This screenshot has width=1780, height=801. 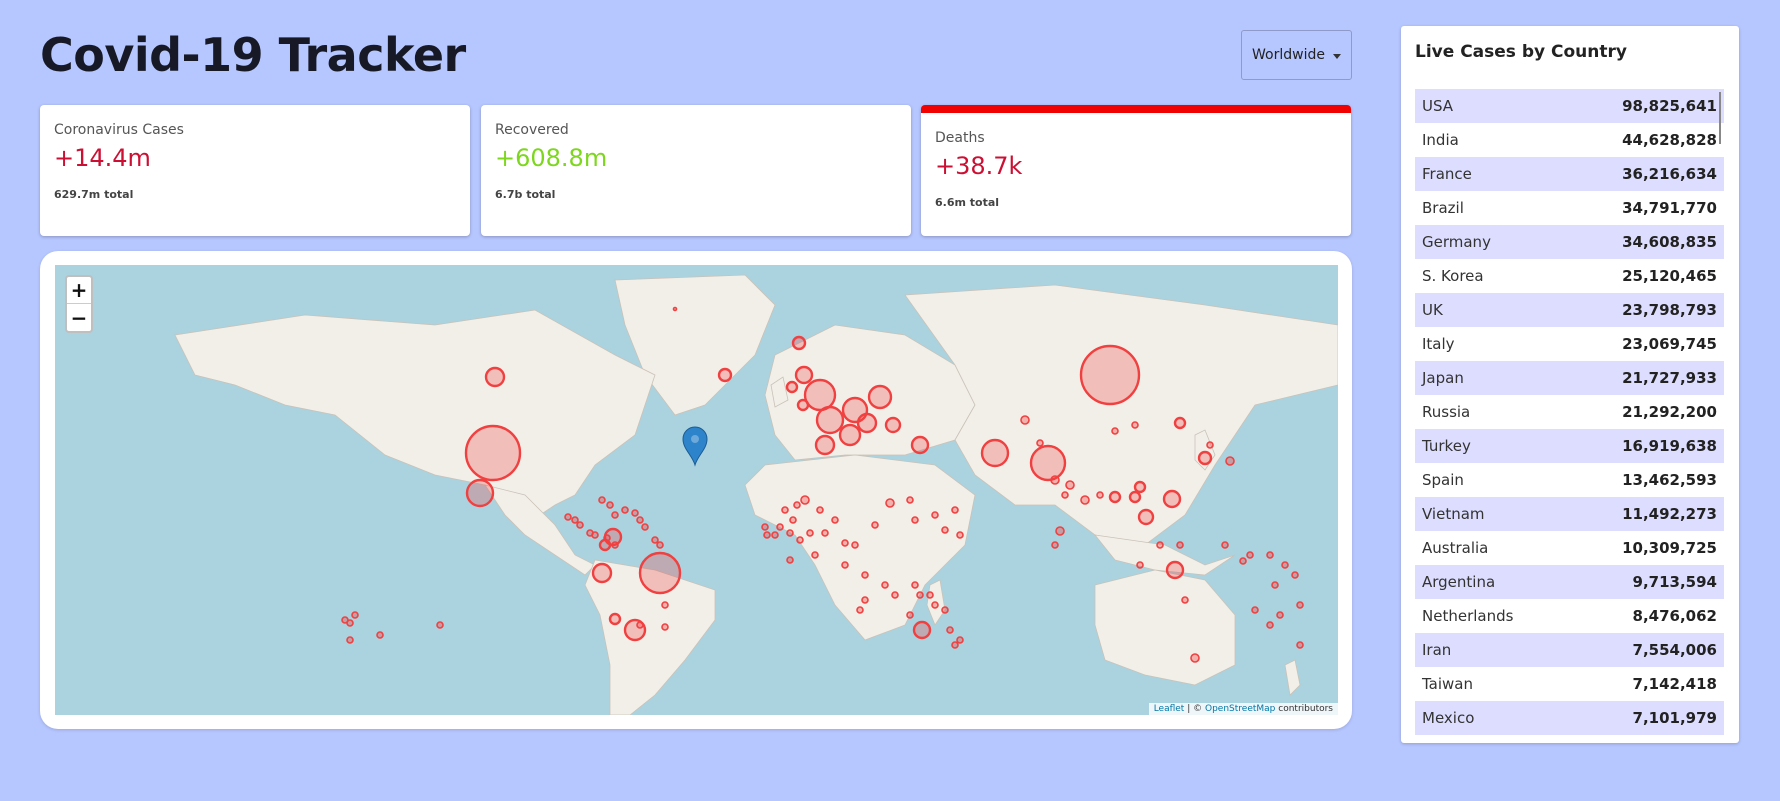 What do you see at coordinates (79, 290) in the screenshot?
I see `zoom-in-button: +` at bounding box center [79, 290].